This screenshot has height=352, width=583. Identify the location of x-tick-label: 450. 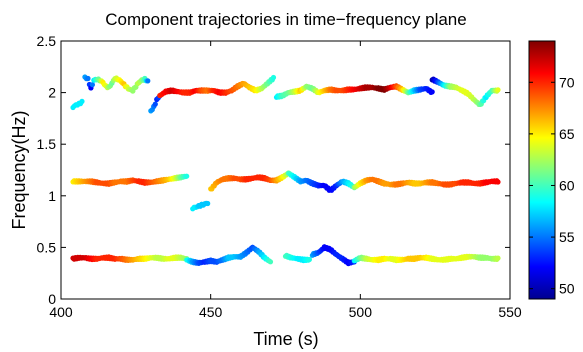
(211, 312).